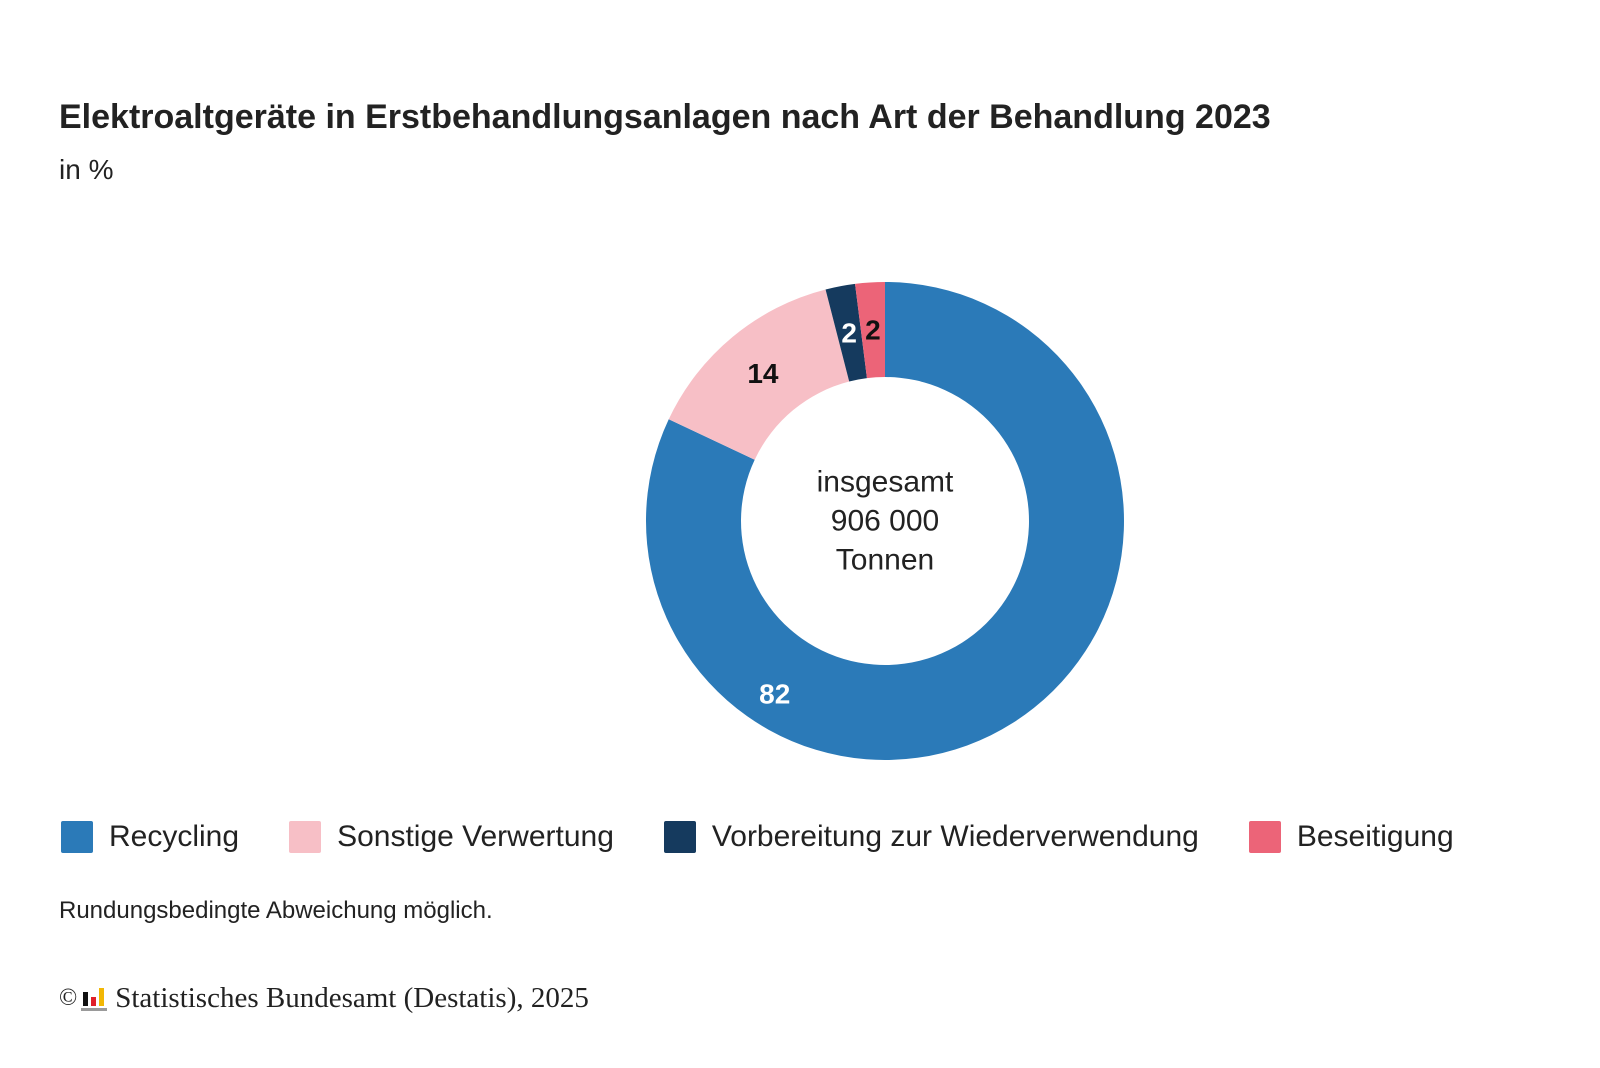  I want to click on donut-slice-beseitigung, so click(870, 330).